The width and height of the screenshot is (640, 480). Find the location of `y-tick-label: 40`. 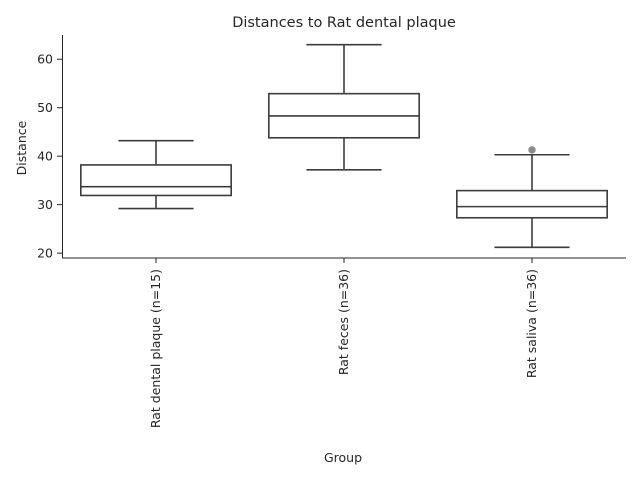

y-tick-label: 40 is located at coordinates (45, 156).